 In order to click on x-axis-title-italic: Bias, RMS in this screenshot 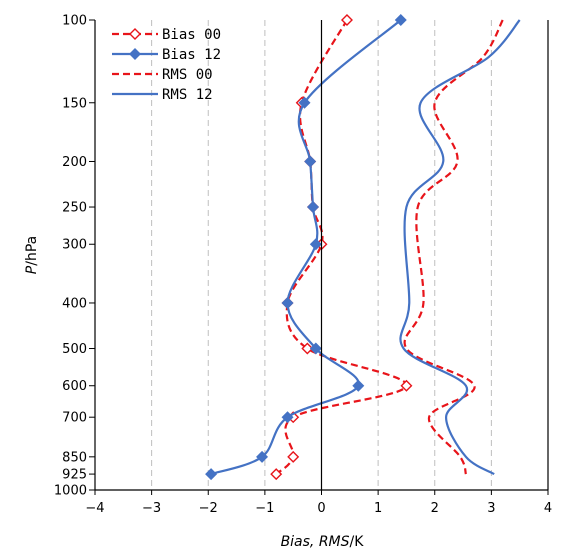, I will do `click(315, 542)`.